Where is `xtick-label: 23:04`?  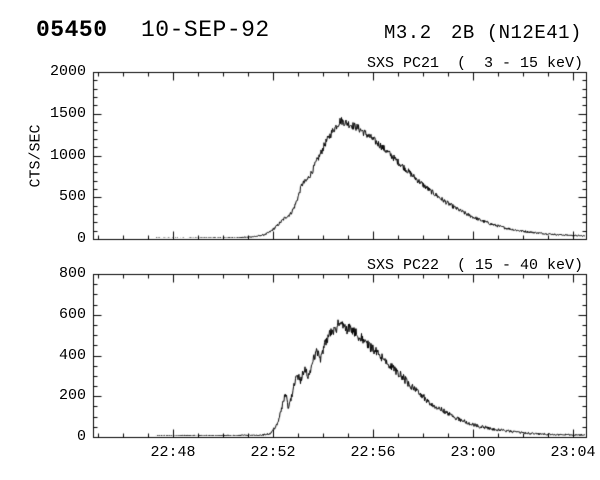
xtick-label: 23:04 is located at coordinates (573, 452).